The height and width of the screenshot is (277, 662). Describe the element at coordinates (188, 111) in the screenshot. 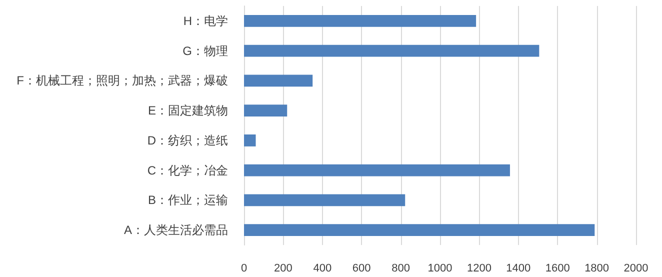

I see `y-tick-label: E：固定建筑物` at that location.